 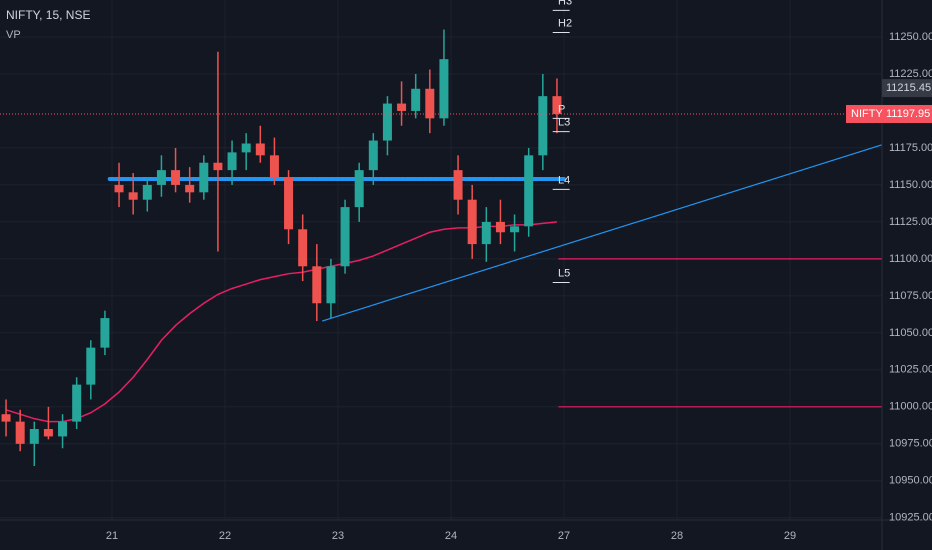 I want to click on marker-tag-label: 11215.45, so click(x=908, y=88).